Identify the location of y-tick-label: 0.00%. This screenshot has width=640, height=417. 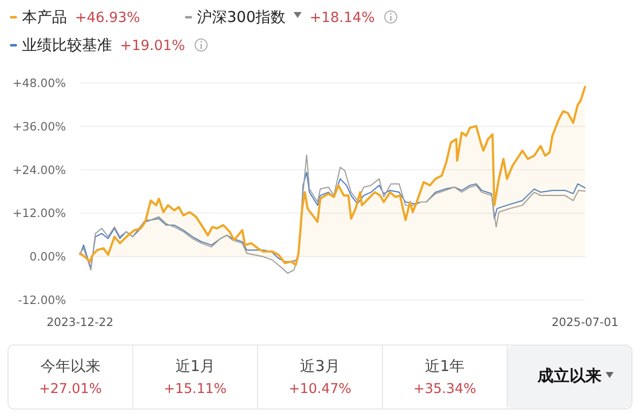
(47, 257).